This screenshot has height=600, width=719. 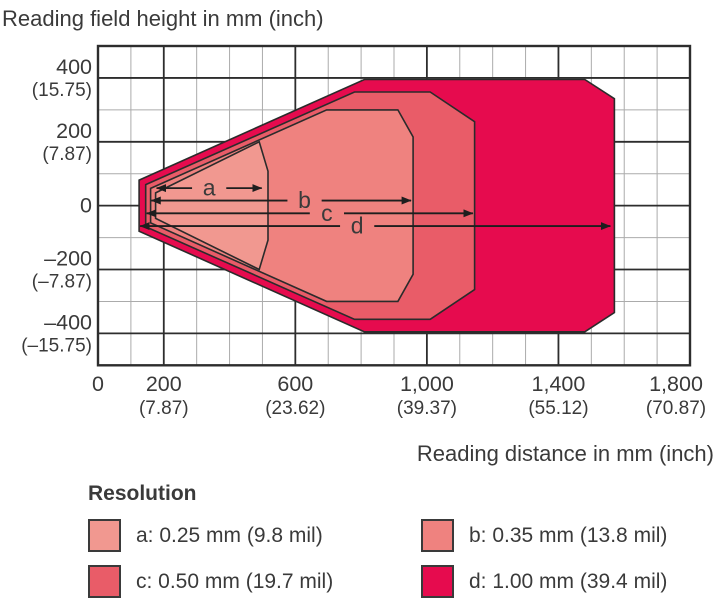 I want to click on y-tick-mm: –400, so click(x=68, y=322).